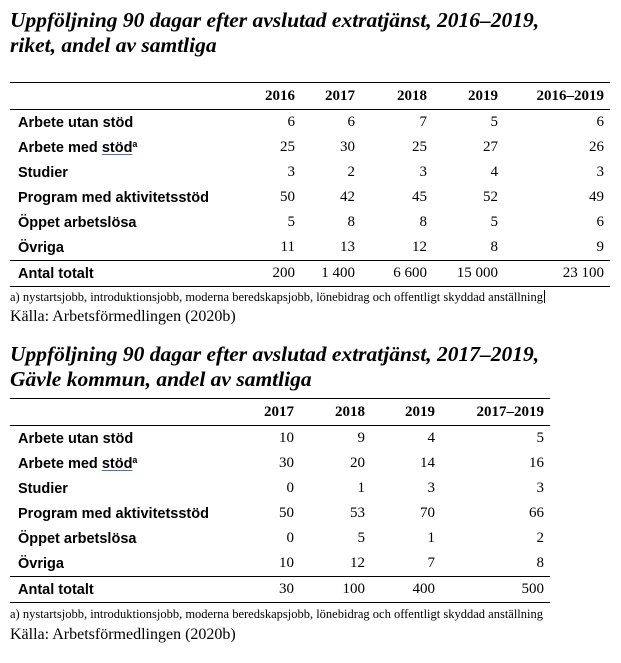  Describe the element at coordinates (331, 273) in the screenshot. I see `total-cell: 1 400` at that location.